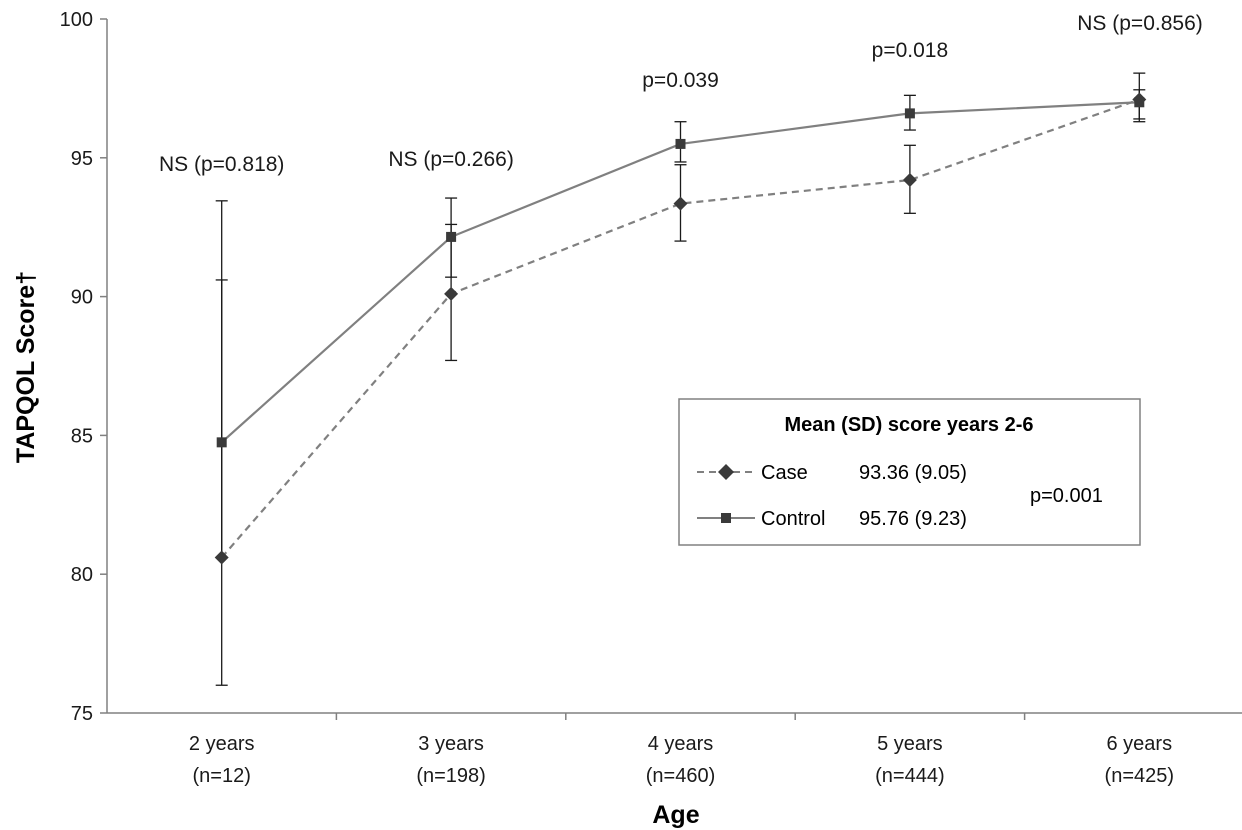 The width and height of the screenshot is (1242, 830). I want to click on y-tick-label: 85, so click(82, 436).